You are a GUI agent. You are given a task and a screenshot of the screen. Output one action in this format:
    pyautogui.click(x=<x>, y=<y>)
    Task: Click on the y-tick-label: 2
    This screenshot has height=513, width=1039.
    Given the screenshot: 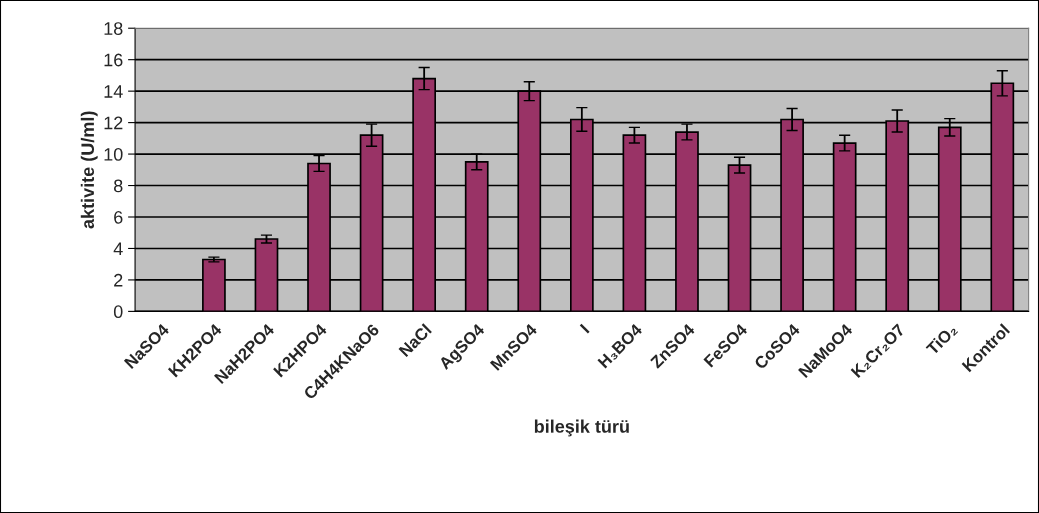 What is the action you would take?
    pyautogui.click(x=118, y=280)
    